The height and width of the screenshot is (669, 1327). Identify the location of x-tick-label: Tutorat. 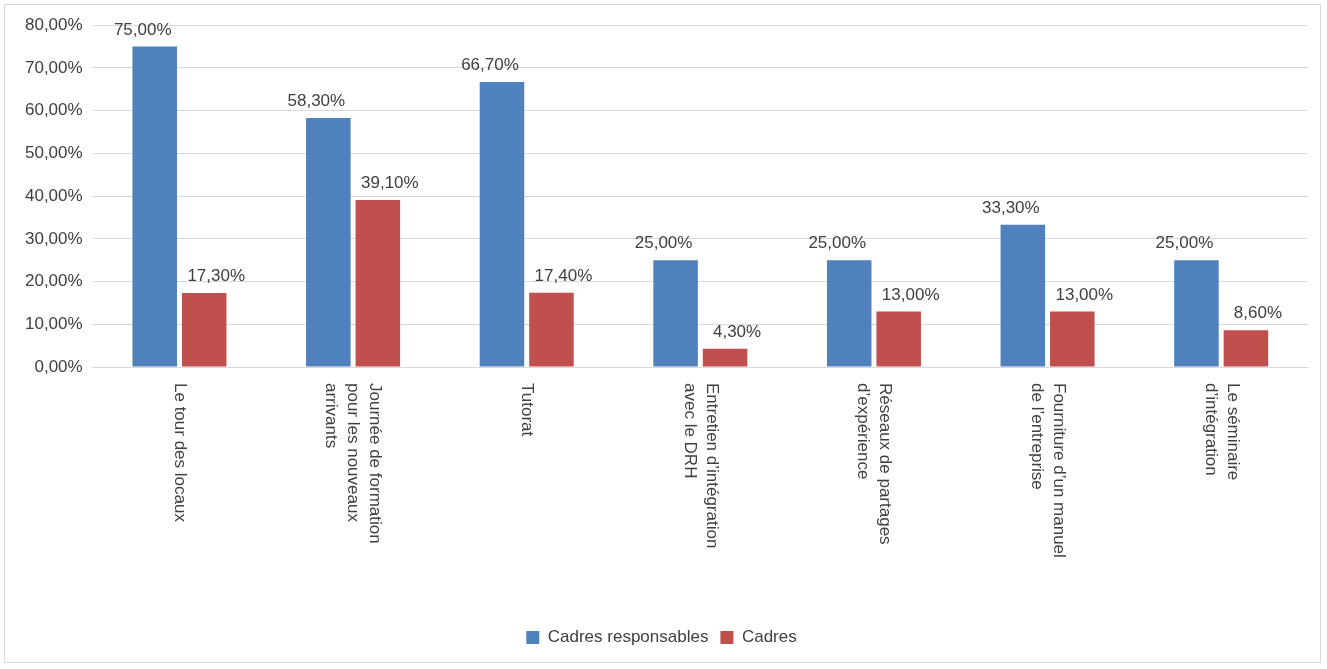
(528, 410).